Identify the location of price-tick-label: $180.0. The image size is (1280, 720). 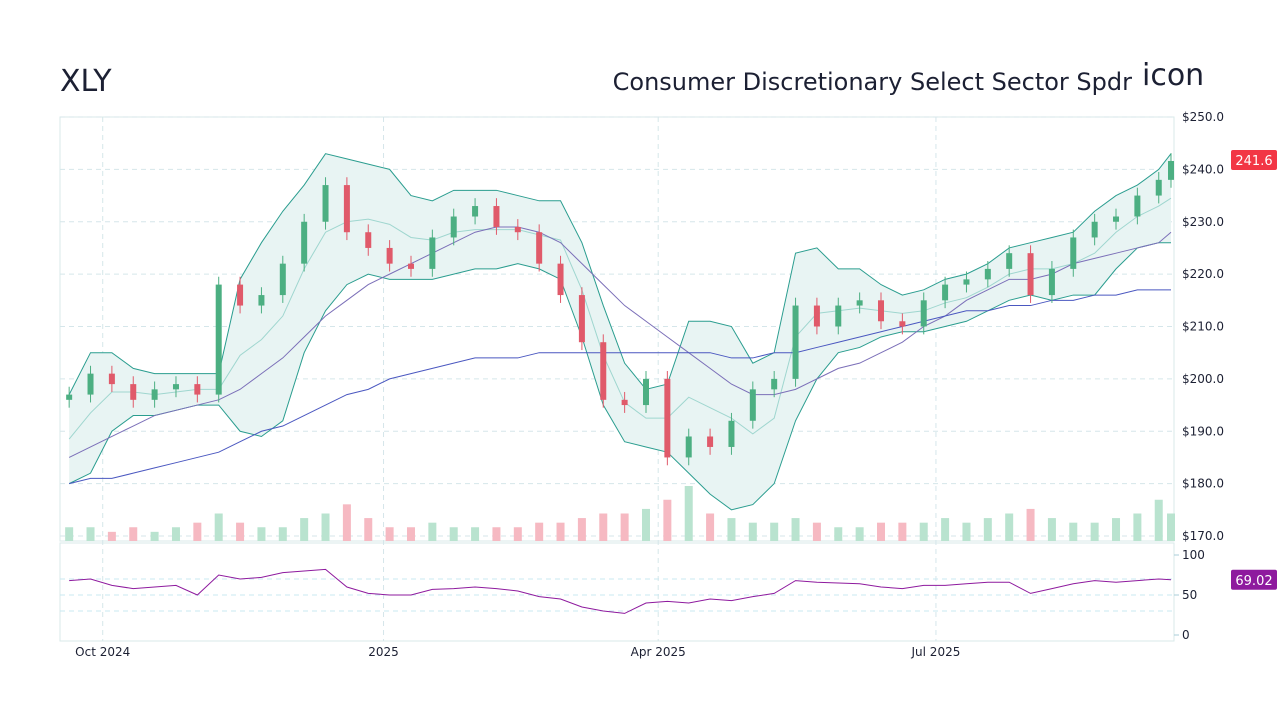
(1203, 484).